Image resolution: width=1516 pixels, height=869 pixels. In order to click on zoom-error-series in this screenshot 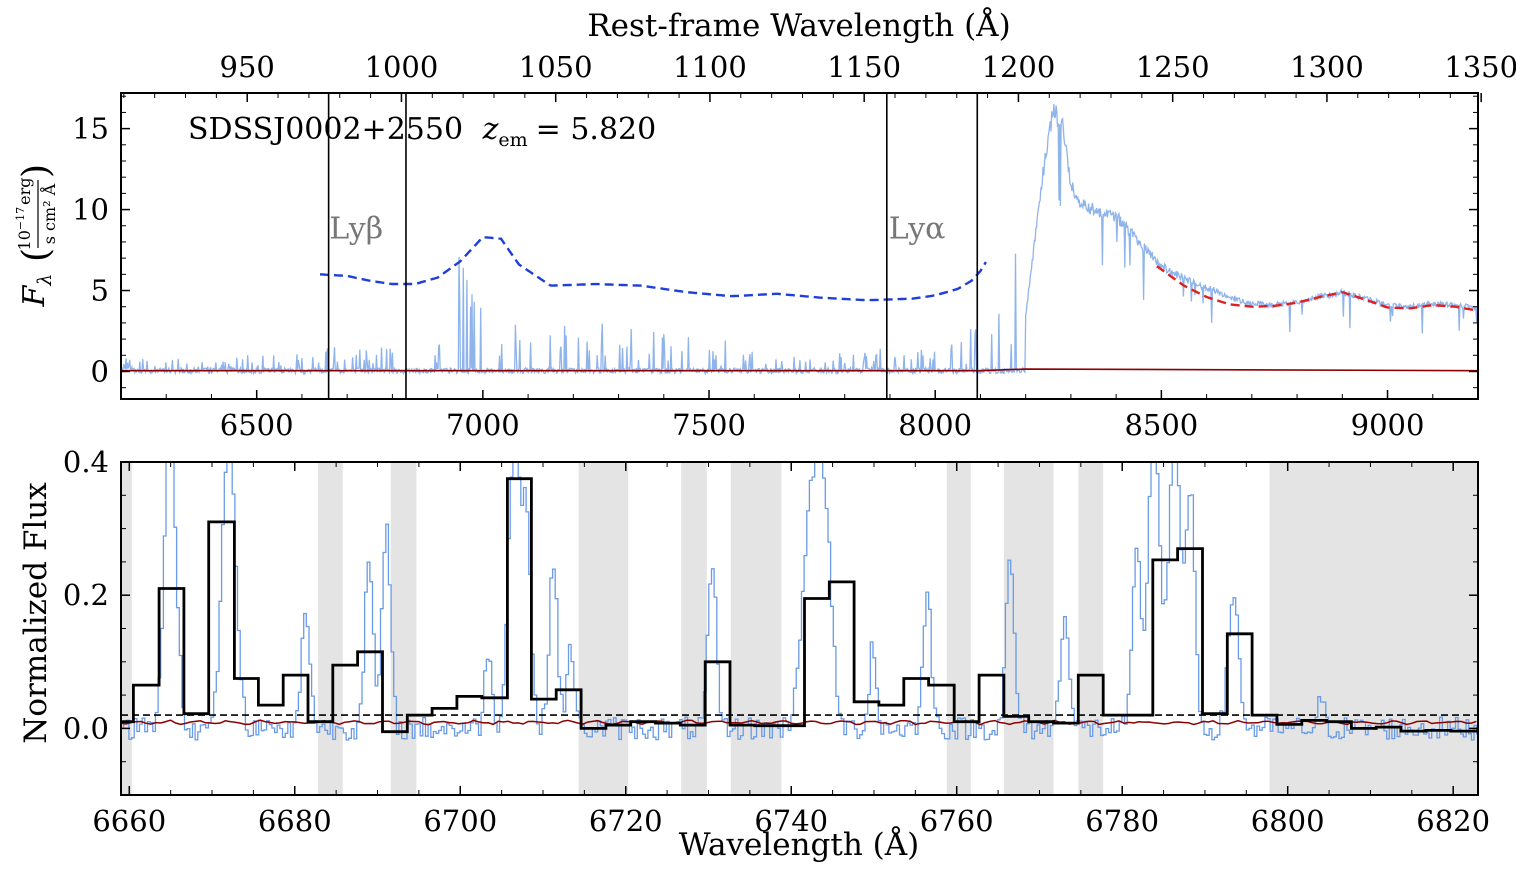, I will do `click(799, 722)`.